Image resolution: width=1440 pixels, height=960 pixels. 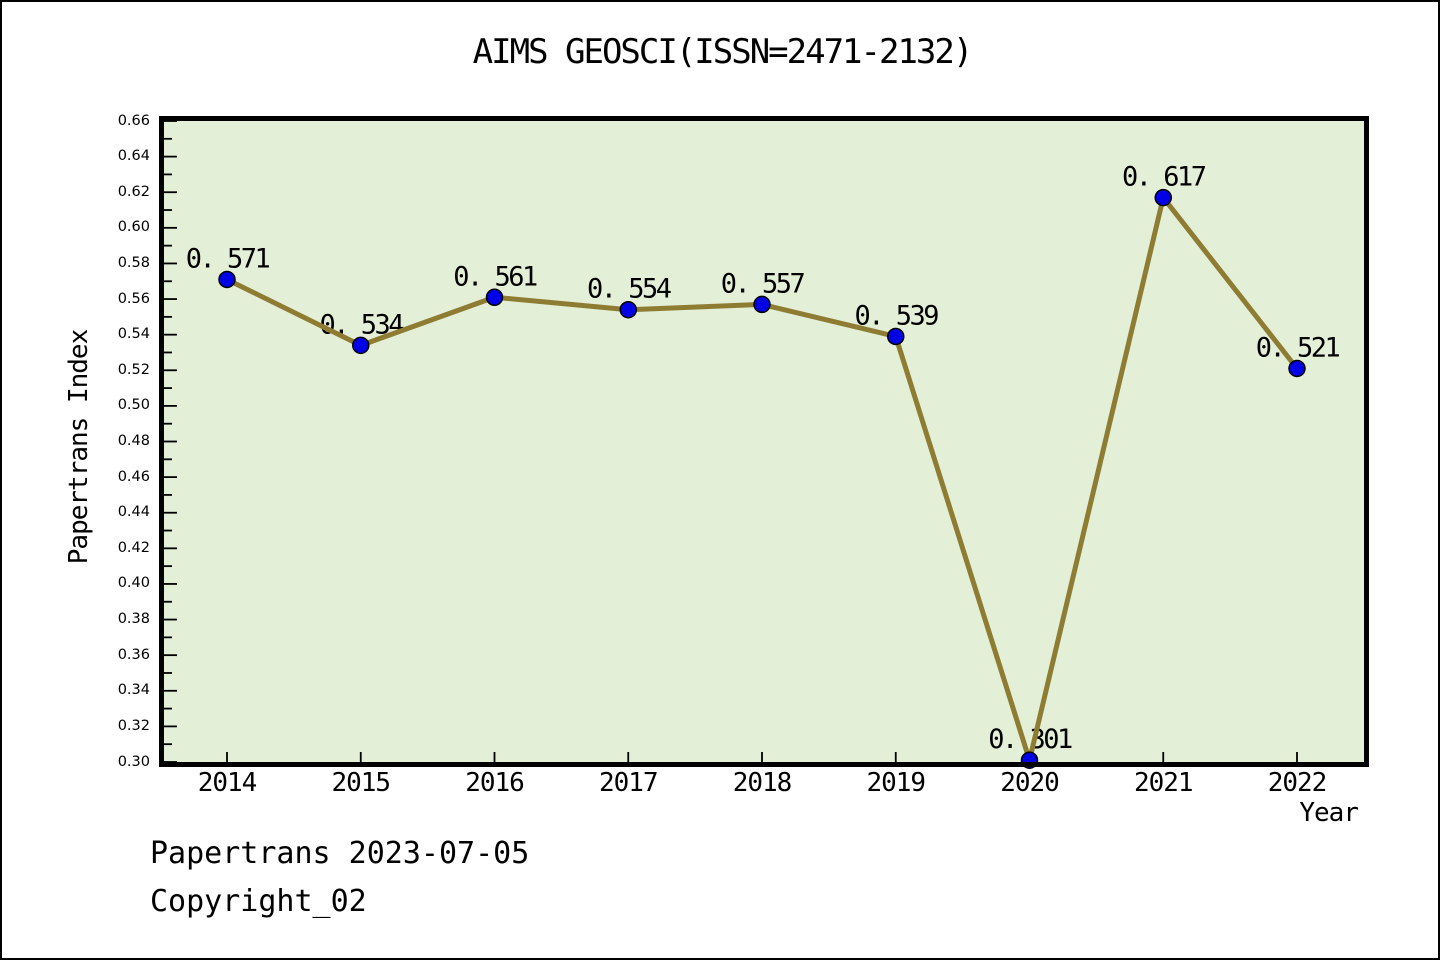 I want to click on y-tick-label: 0.56, so click(x=133, y=298).